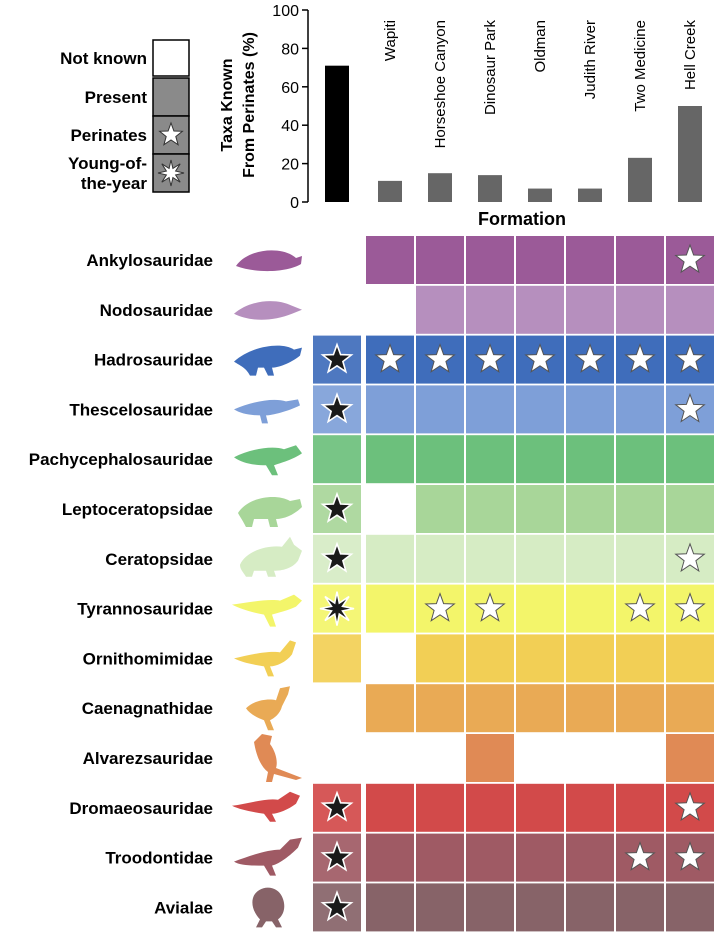 This screenshot has width=720, height=943. What do you see at coordinates (388, 509) in the screenshot?
I see `matrix-row: Leptoceratopsidae` at bounding box center [388, 509].